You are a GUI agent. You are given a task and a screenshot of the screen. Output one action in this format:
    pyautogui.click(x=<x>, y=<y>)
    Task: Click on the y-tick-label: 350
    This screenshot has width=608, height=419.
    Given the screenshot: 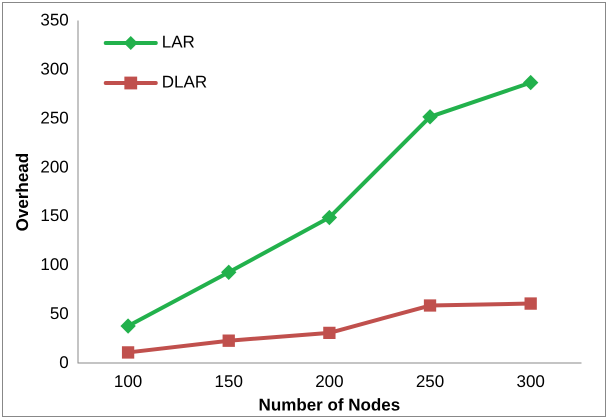 What is the action you would take?
    pyautogui.click(x=54, y=20)
    